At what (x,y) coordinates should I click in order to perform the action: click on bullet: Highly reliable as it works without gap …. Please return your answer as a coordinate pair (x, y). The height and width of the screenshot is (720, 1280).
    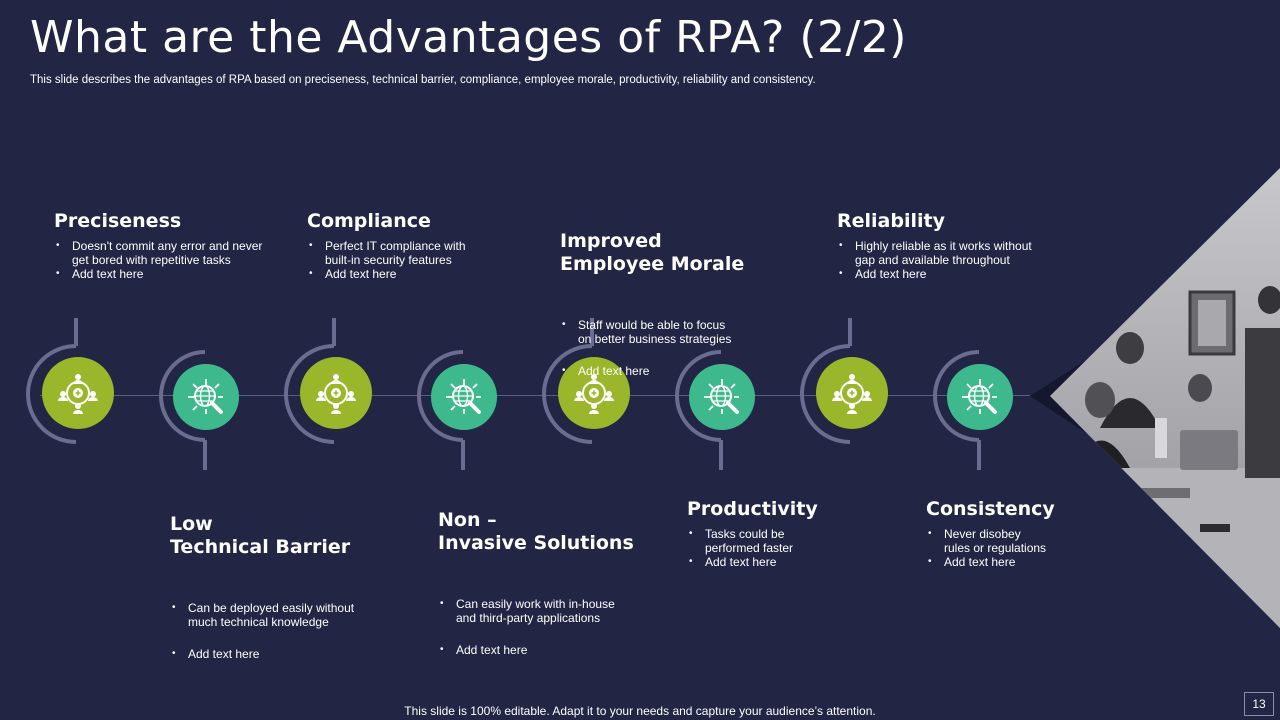
    Looking at the image, I should click on (963, 253).